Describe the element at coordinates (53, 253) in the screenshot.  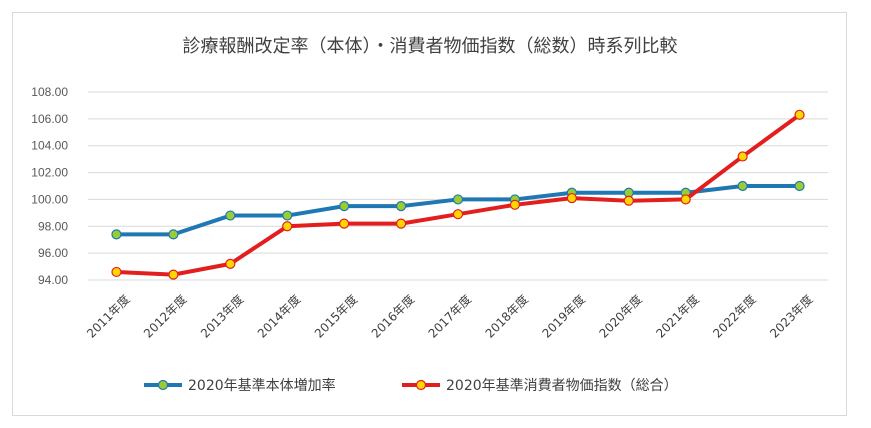
I see `y-tick-label: 96.00` at that location.